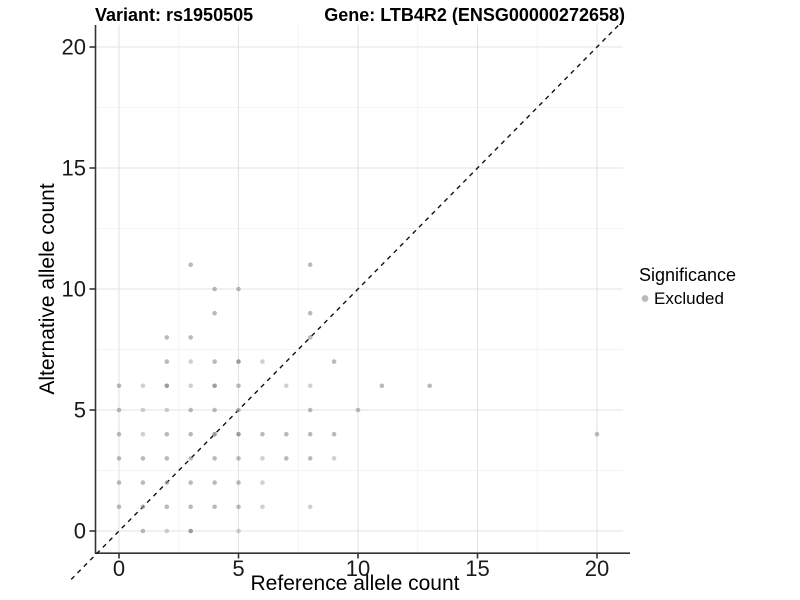 The height and width of the screenshot is (600, 800). I want to click on x-tick-label: 20, so click(597, 568).